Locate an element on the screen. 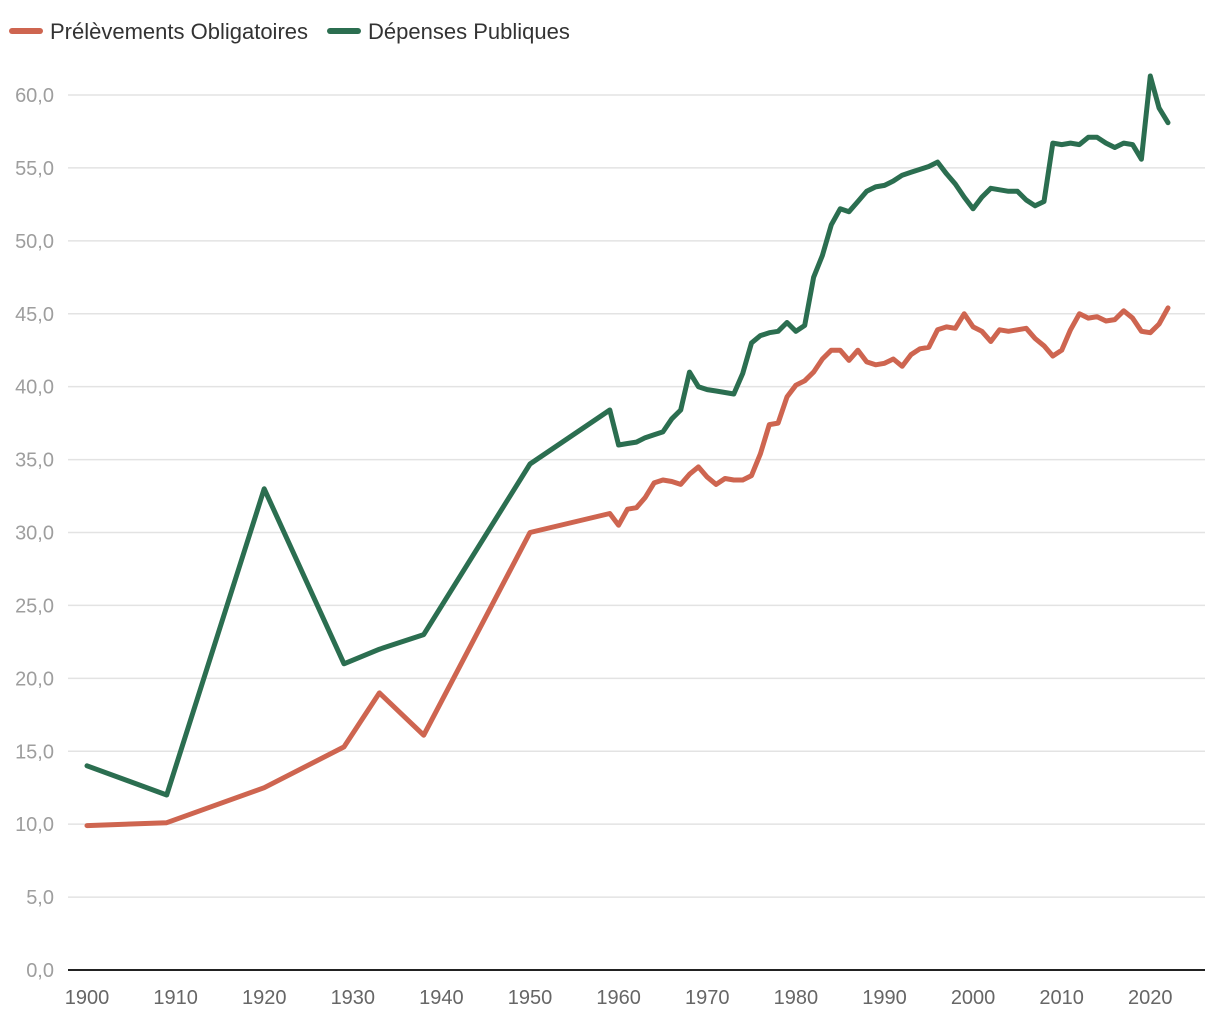 The image size is (1220, 1020). x-tick-label: 1900 is located at coordinates (87, 998).